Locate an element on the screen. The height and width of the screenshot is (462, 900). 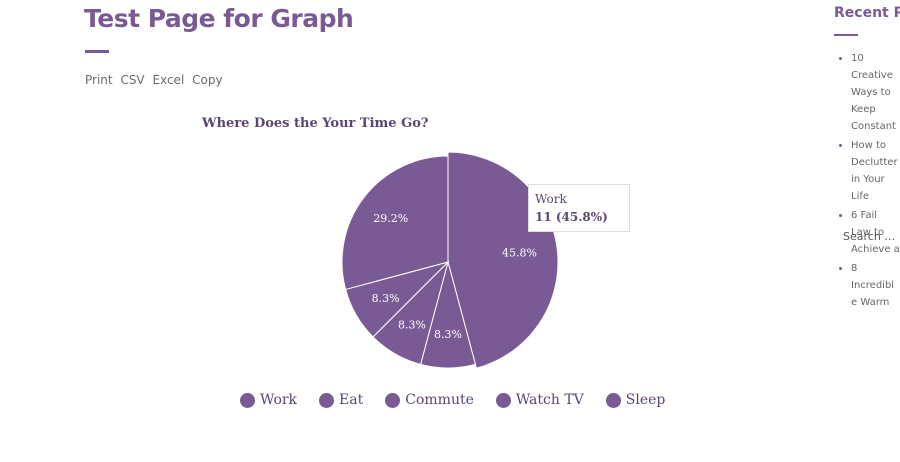
slice-label-watch-tv: 8.3% is located at coordinates (386, 298).